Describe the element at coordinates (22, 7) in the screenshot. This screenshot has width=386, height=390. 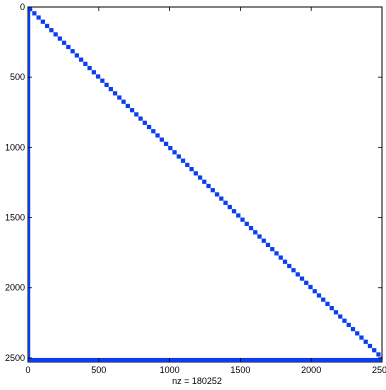
I see `y-tick-label: 0` at that location.